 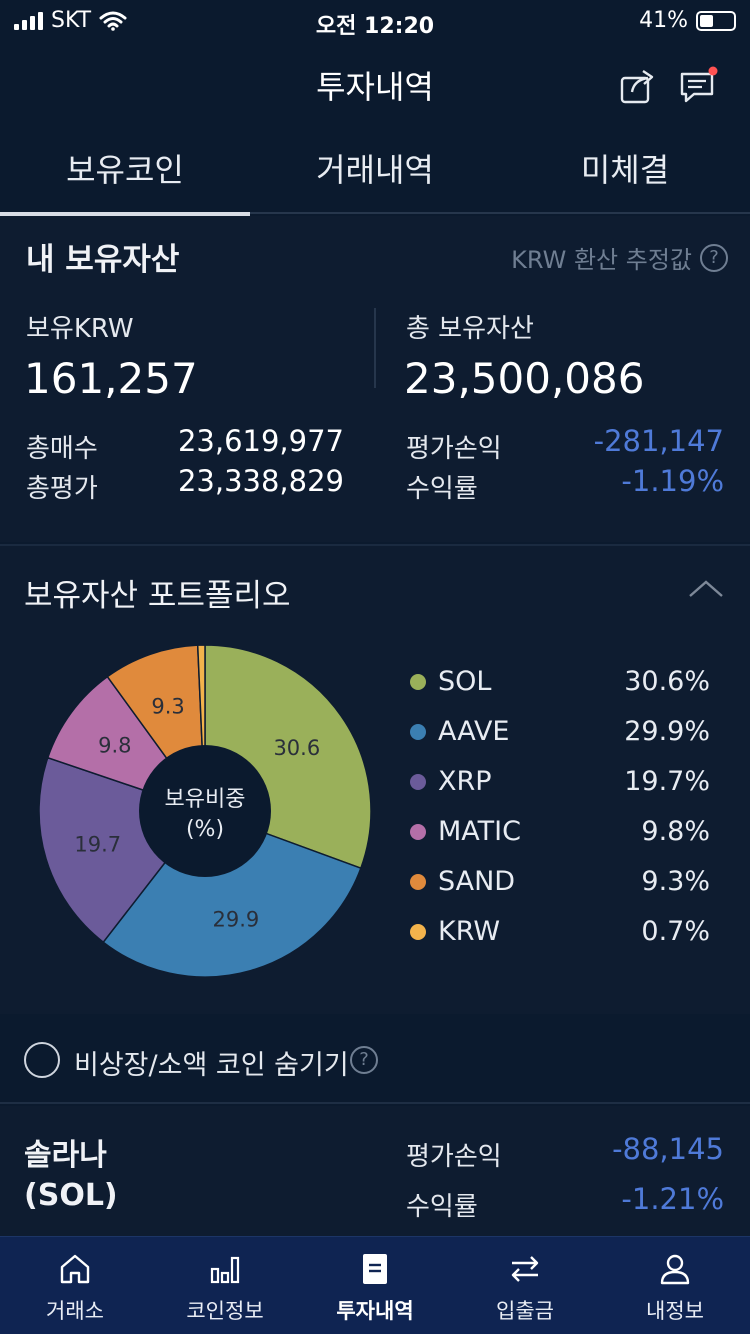 I want to click on krw-holdings-value: 161,257, so click(x=111, y=378).